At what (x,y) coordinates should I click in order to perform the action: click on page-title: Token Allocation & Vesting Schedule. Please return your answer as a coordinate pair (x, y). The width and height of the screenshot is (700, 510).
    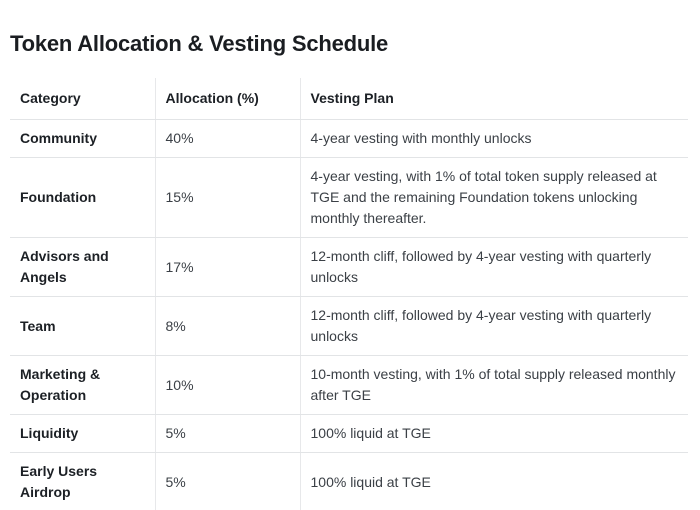
    Looking at the image, I should click on (199, 43).